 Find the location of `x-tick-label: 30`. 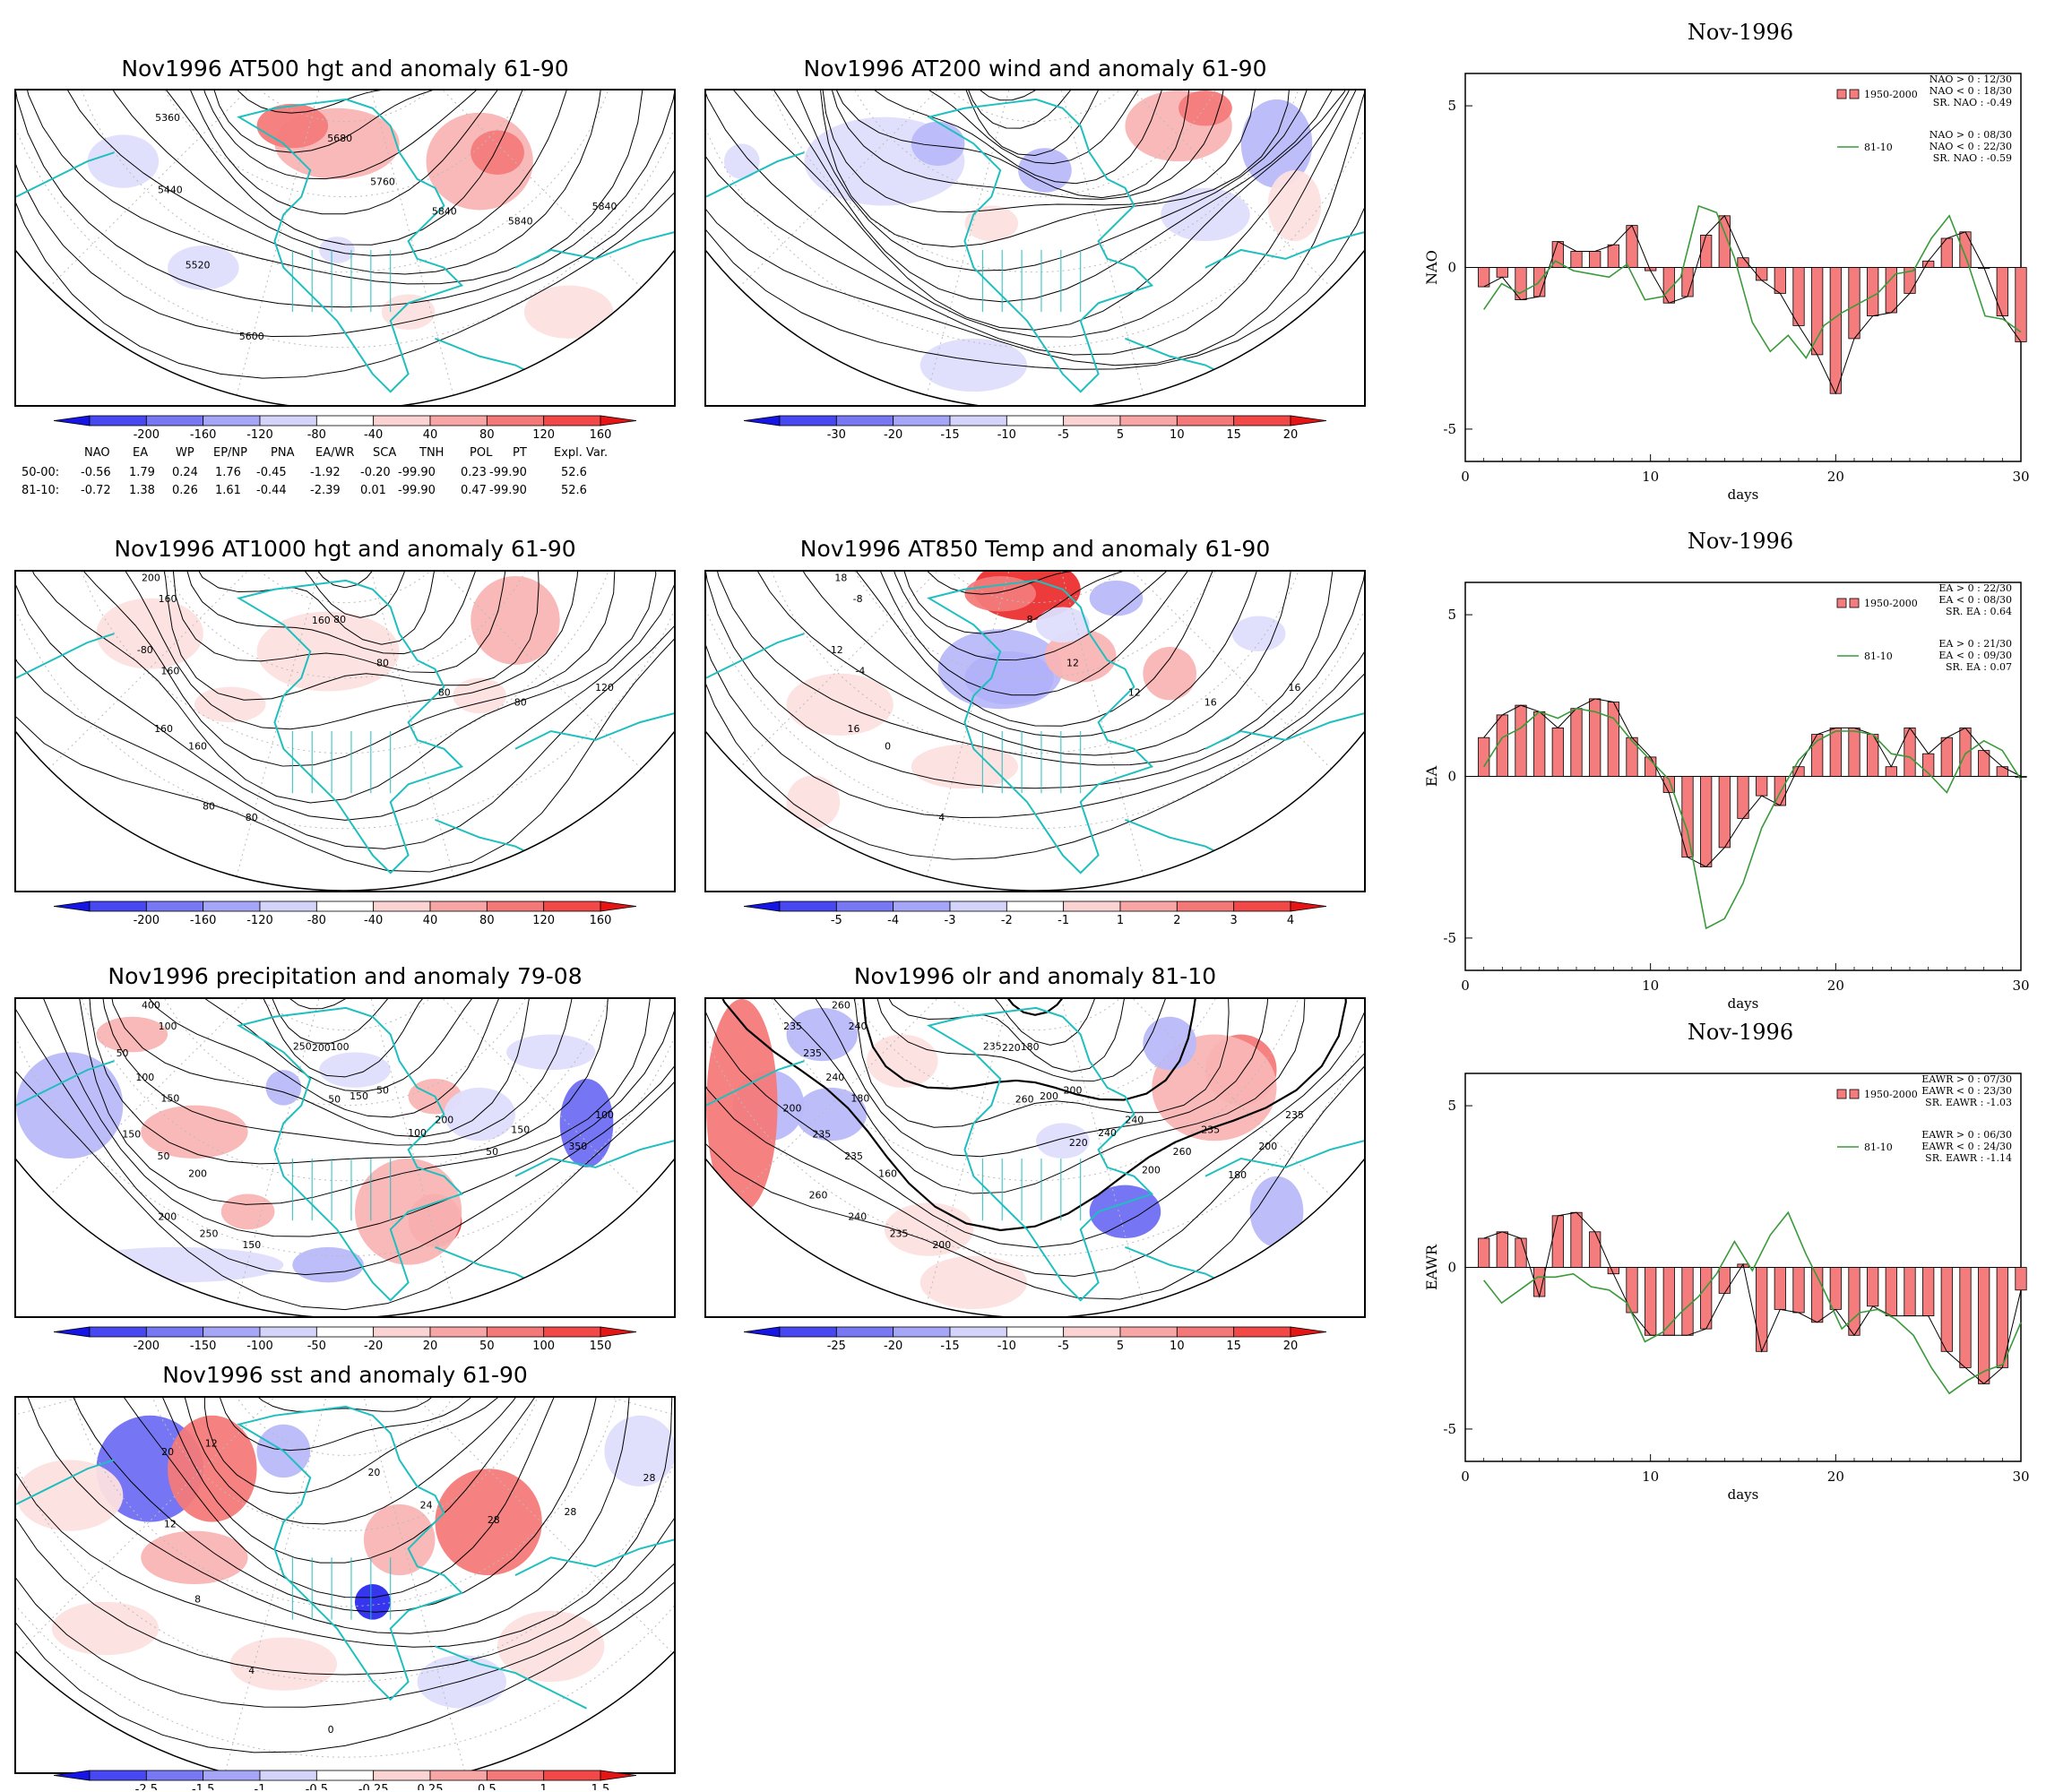

x-tick-label: 30 is located at coordinates (2020, 477).